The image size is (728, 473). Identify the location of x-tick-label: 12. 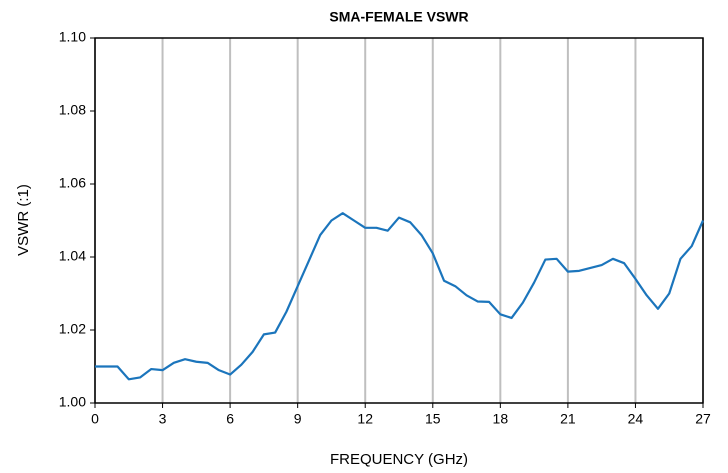
(365, 419).